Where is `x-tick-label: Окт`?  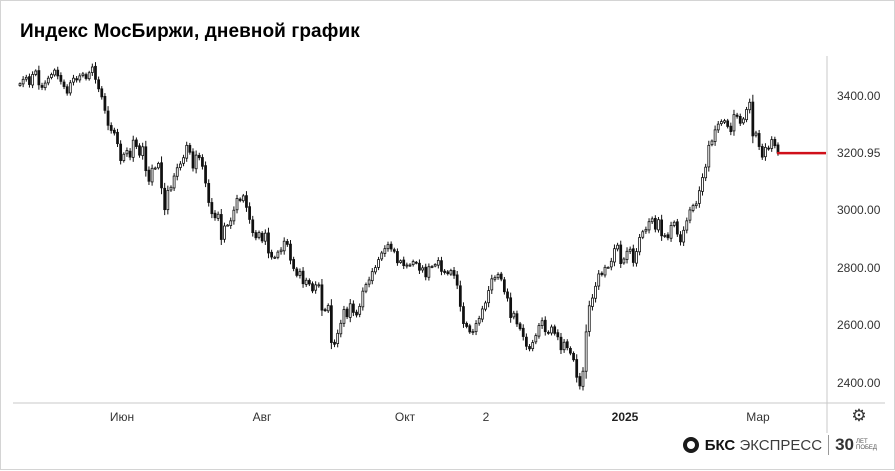 x-tick-label: Окт is located at coordinates (405, 417).